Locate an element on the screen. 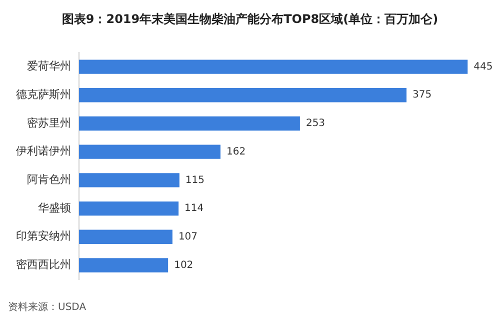 The height and width of the screenshot is (330, 500). data-label: 375 is located at coordinates (422, 95).